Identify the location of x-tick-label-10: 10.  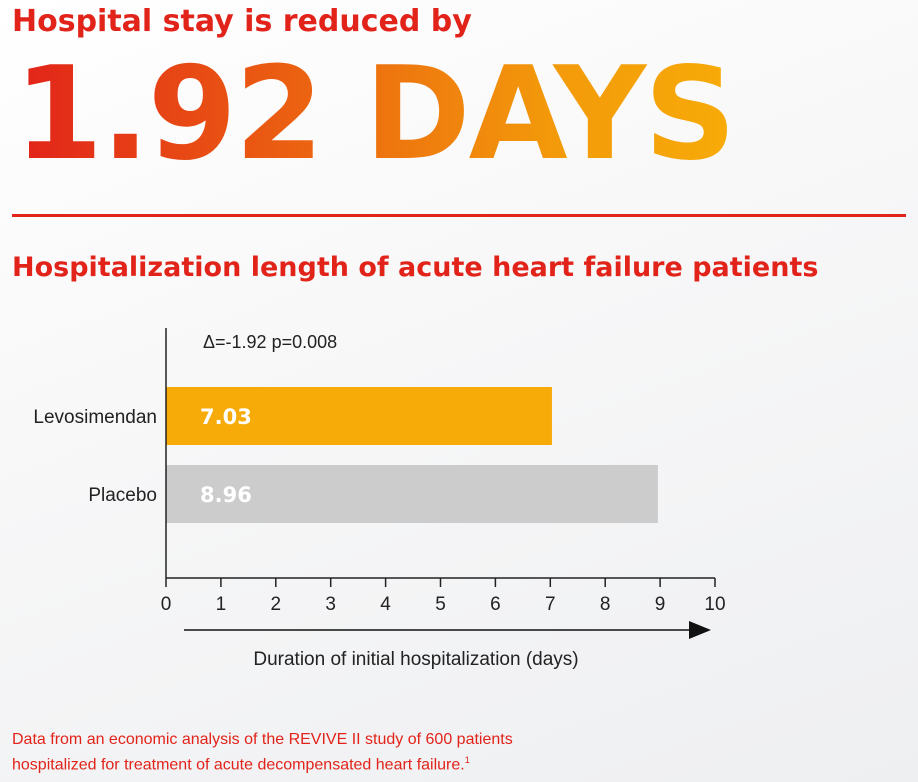
(714, 604).